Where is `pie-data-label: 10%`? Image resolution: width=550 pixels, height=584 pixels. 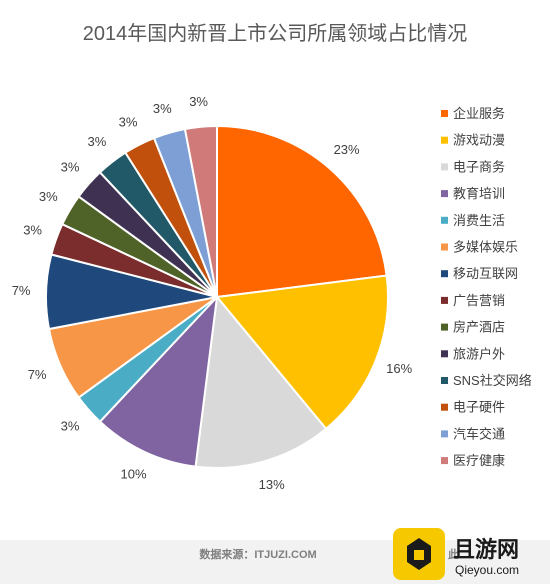 pie-data-label: 10% is located at coordinates (133, 473).